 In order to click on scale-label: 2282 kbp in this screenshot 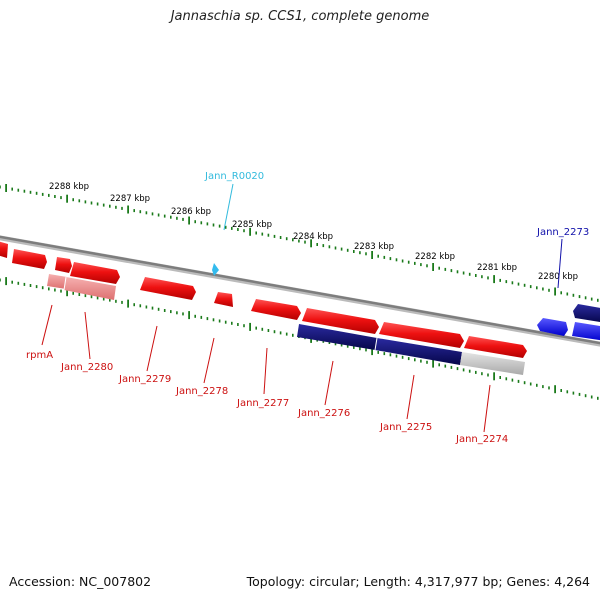, I will do `click(435, 257)`.